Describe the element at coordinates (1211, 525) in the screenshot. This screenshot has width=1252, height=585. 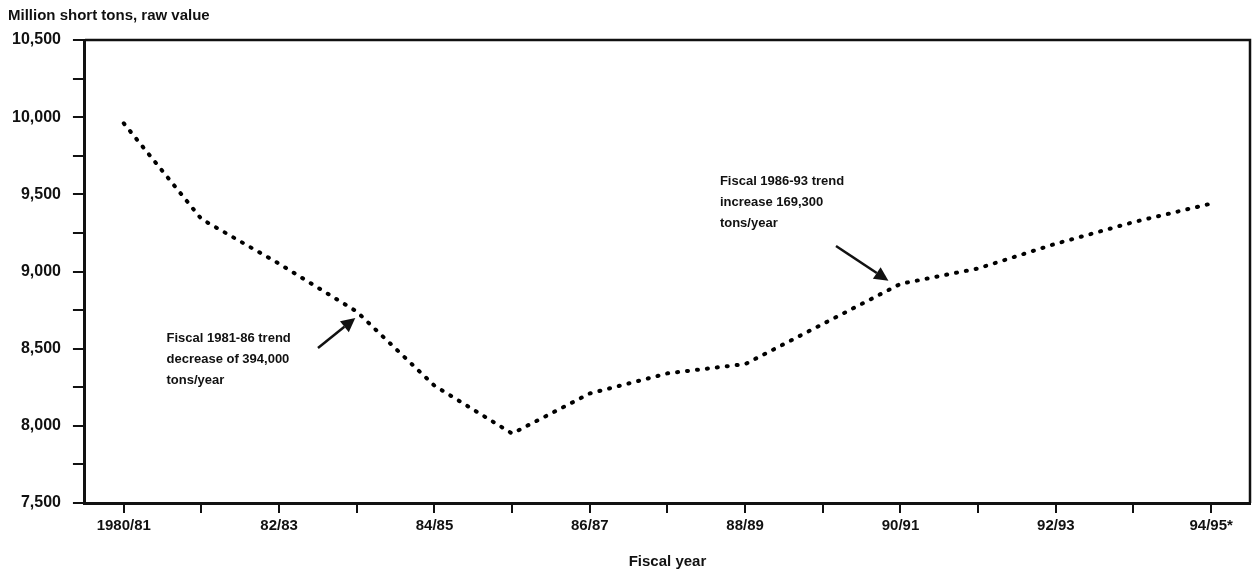
I see `x-tick-label: 94/95*` at that location.